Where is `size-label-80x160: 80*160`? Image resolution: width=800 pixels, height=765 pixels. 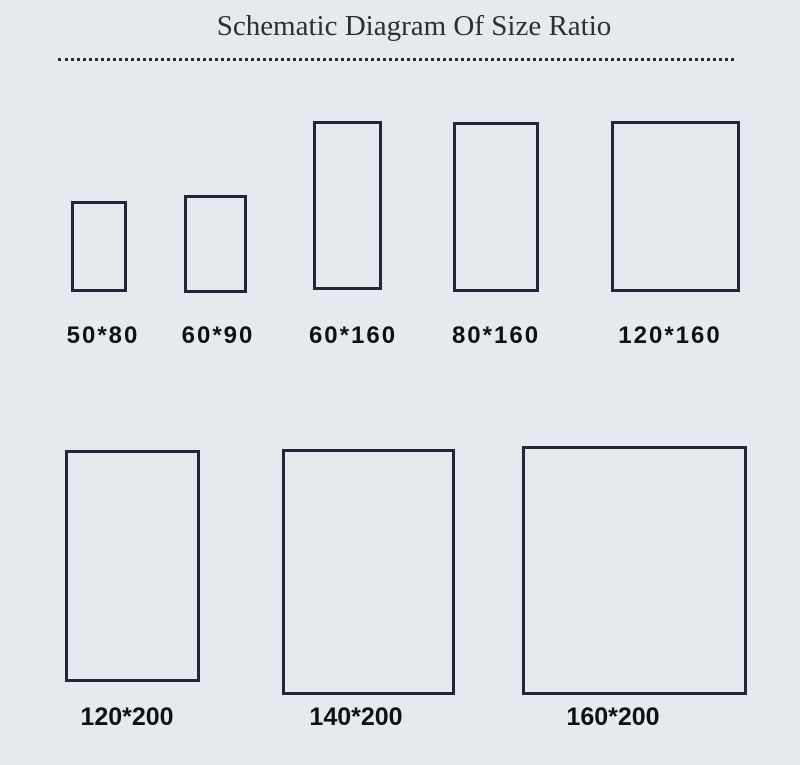 size-label-80x160: 80*160 is located at coordinates (496, 335).